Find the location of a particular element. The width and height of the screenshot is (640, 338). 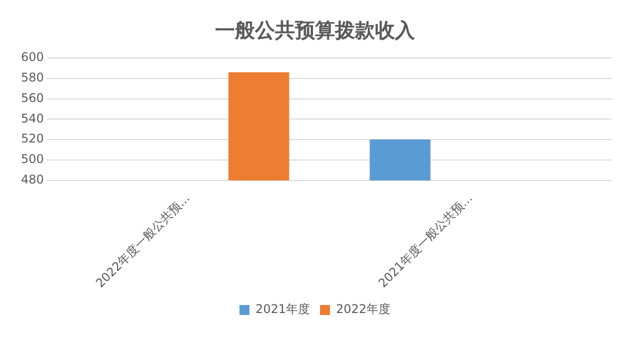

y-tick-label: 480 is located at coordinates (32, 179).